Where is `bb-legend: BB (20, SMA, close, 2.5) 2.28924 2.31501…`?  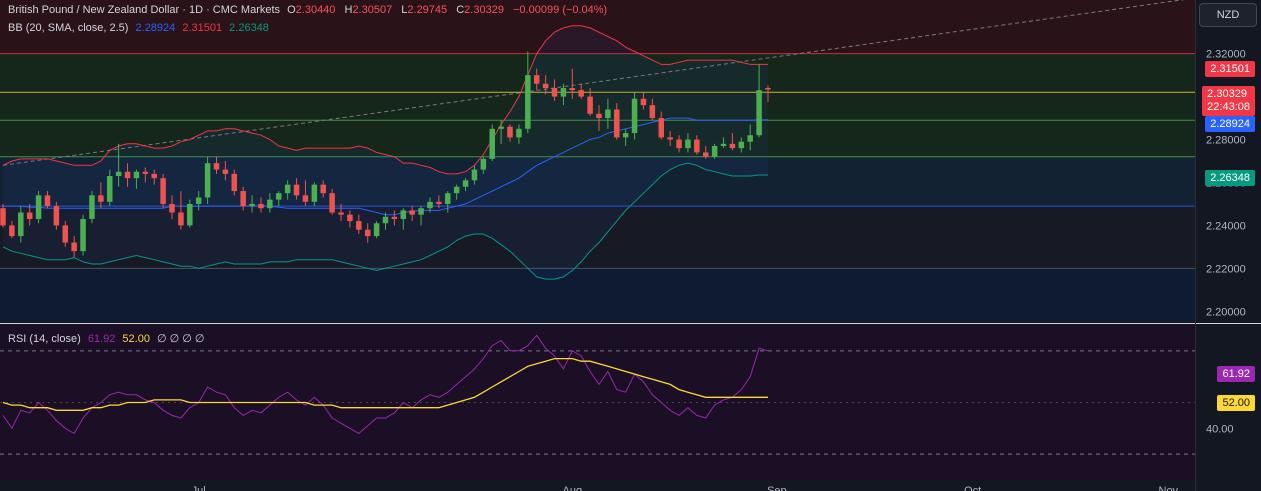
bb-legend: BB (20, SMA, close, 2.5) 2.28924 2.31501… is located at coordinates (140, 28).